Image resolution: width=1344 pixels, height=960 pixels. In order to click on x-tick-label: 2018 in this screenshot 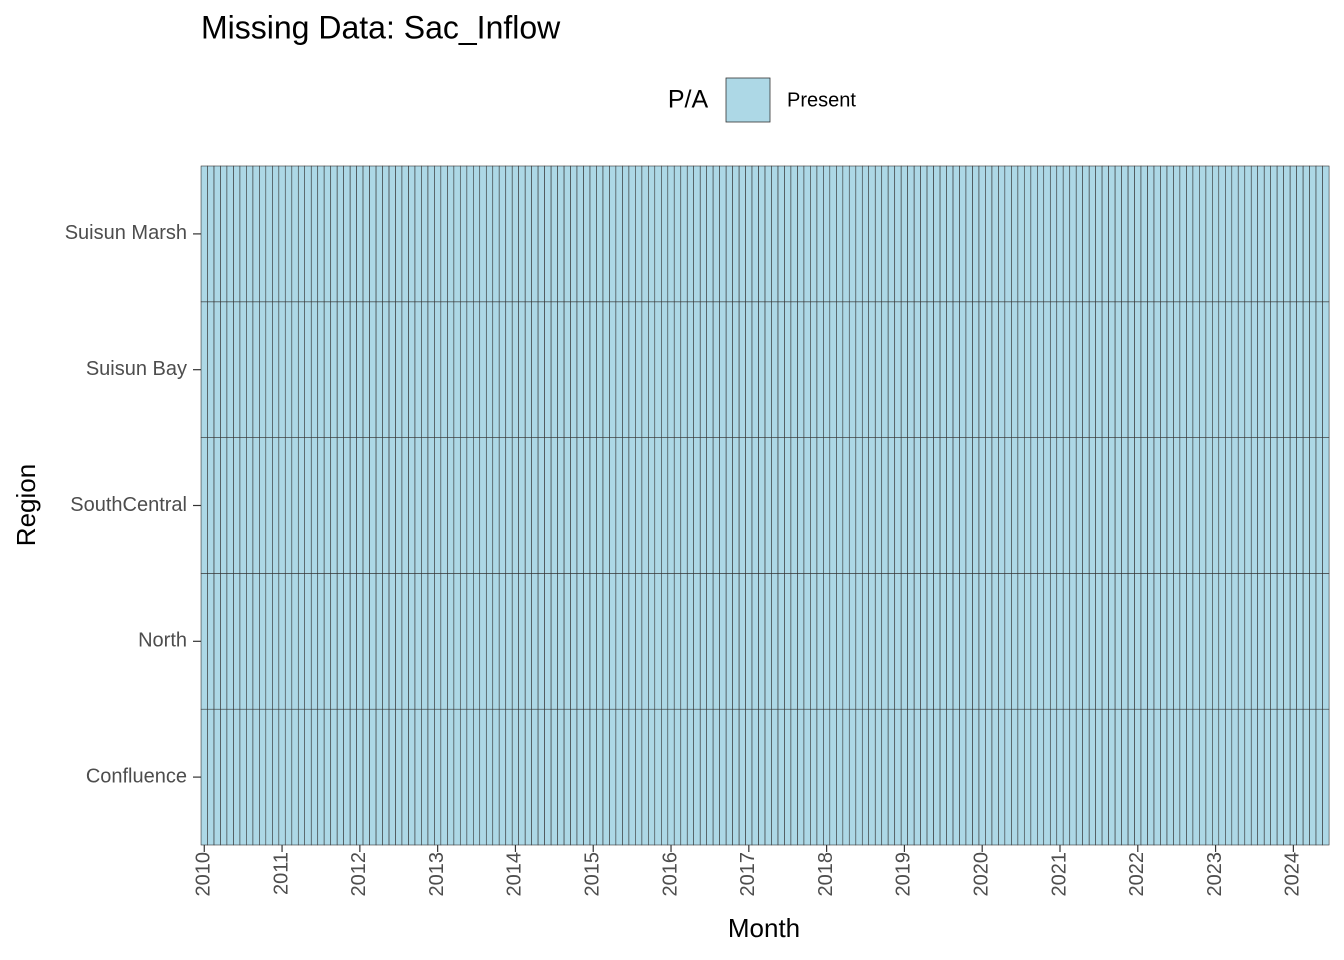, I will do `click(826, 874)`.